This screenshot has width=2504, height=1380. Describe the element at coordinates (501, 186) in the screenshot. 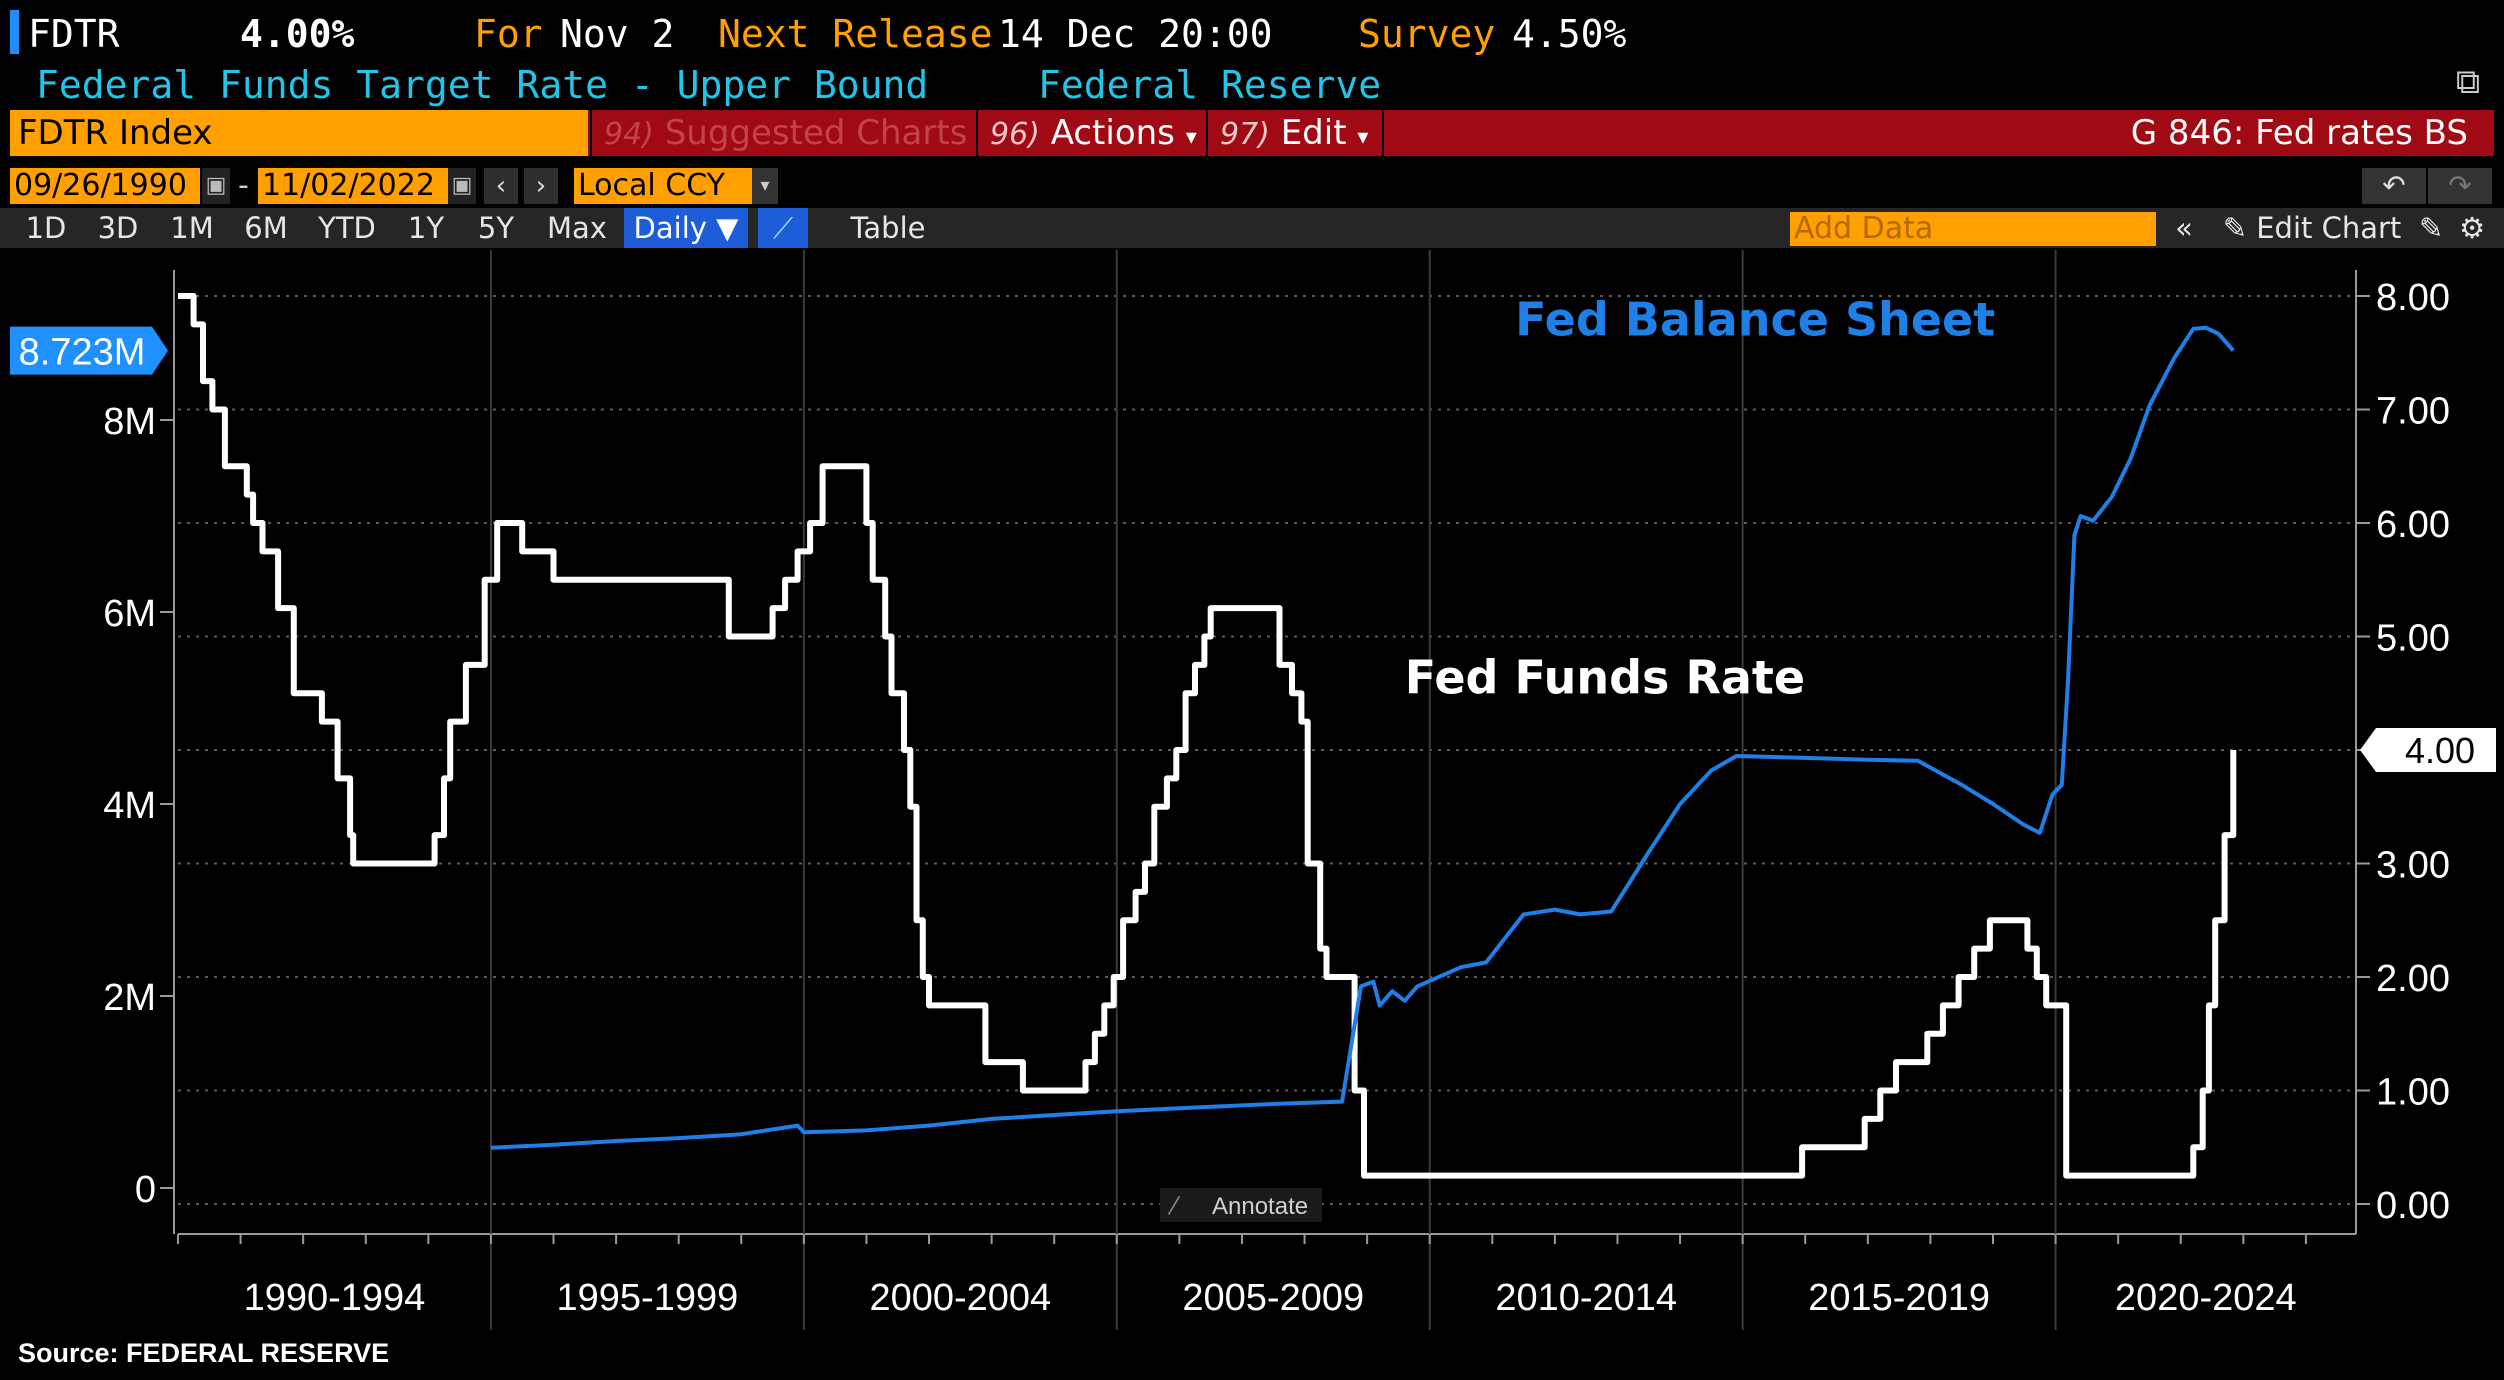

I see `previous-period-button: ‹` at that location.